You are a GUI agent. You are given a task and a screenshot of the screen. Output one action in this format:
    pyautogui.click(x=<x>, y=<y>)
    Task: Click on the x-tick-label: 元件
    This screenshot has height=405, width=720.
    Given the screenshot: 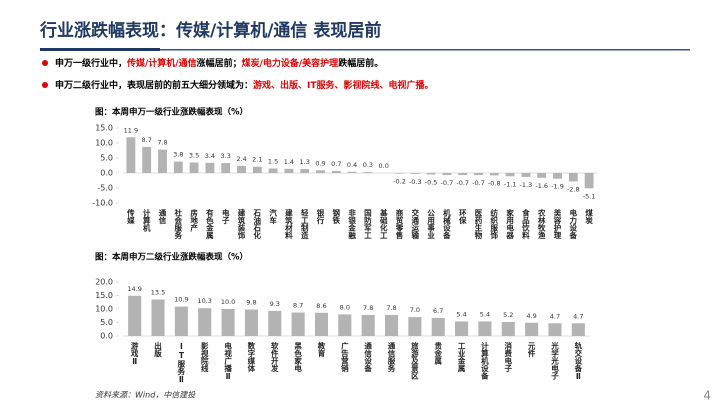 What is the action you would take?
    pyautogui.click(x=531, y=350)
    